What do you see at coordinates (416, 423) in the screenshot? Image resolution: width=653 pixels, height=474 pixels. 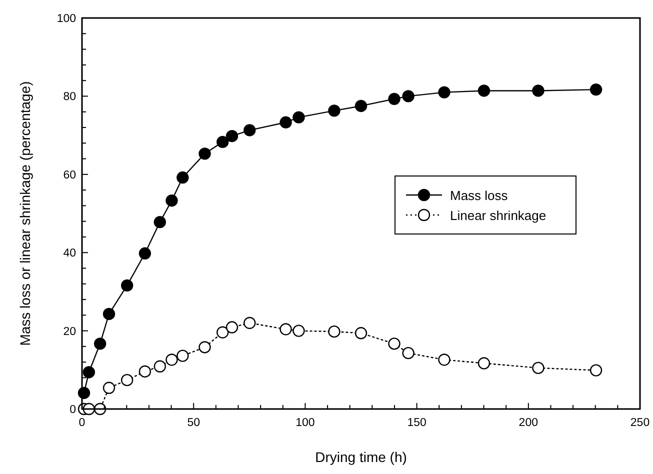 I see `x-tick-label: 150` at bounding box center [416, 423].